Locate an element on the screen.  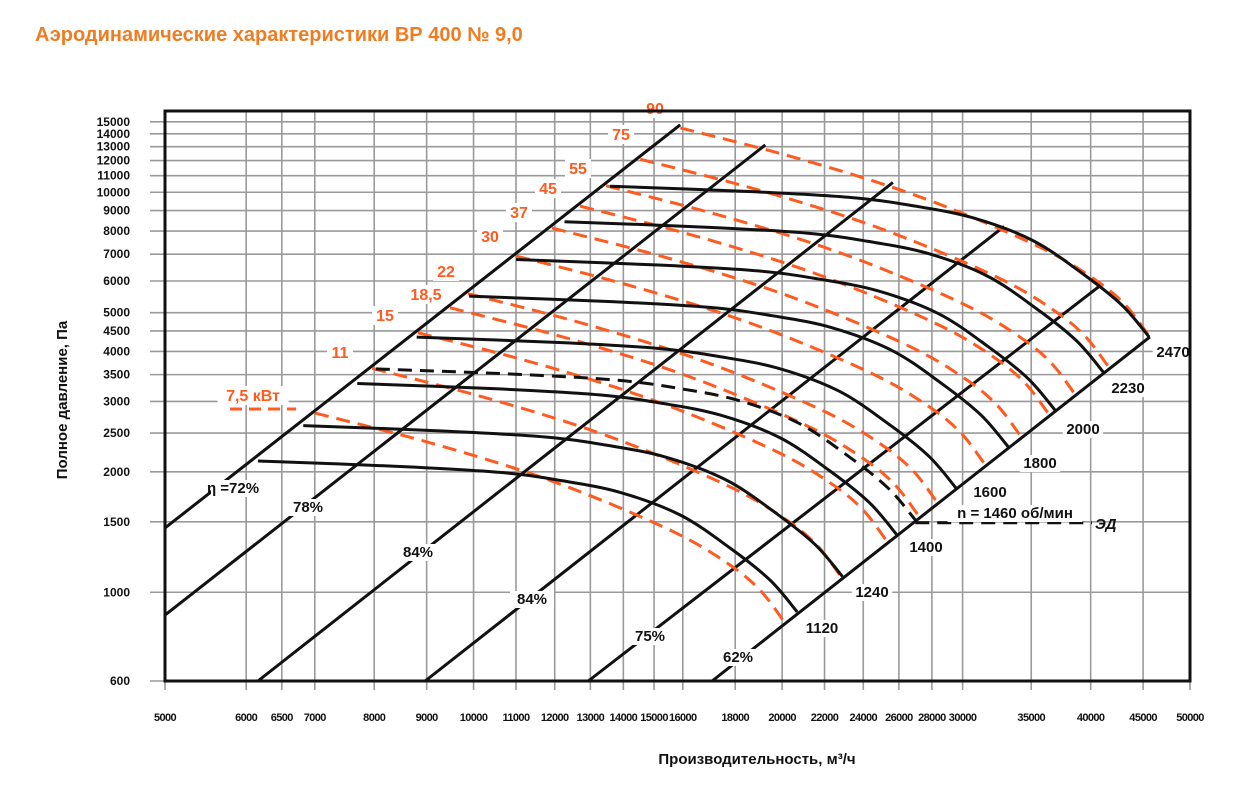
efficiency-label: η =72% is located at coordinates (233, 488).